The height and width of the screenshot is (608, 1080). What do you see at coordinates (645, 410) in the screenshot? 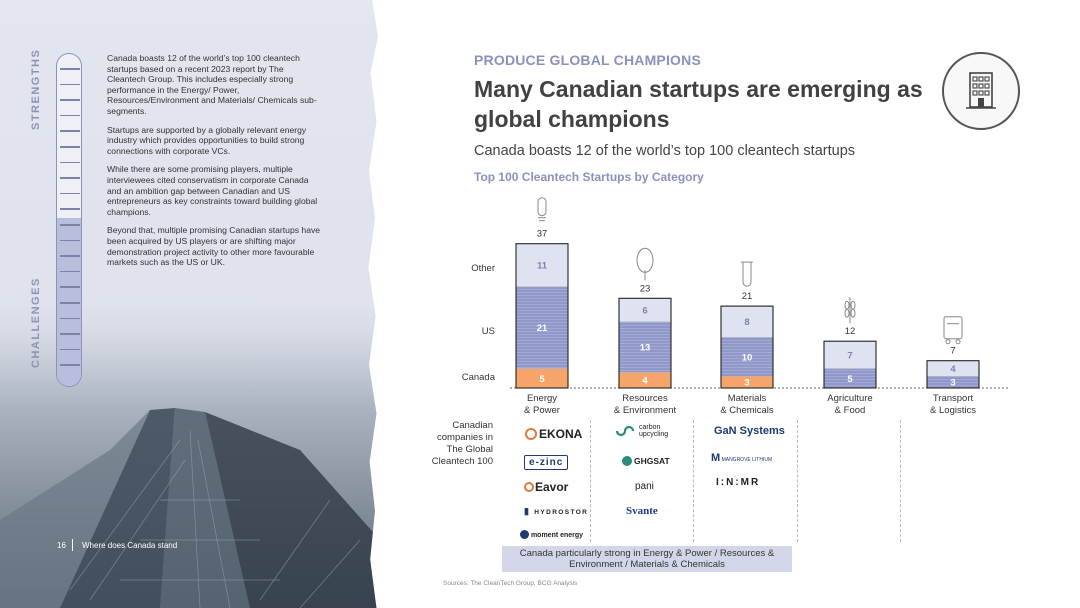
I see `category-label: & Environment` at bounding box center [645, 410].